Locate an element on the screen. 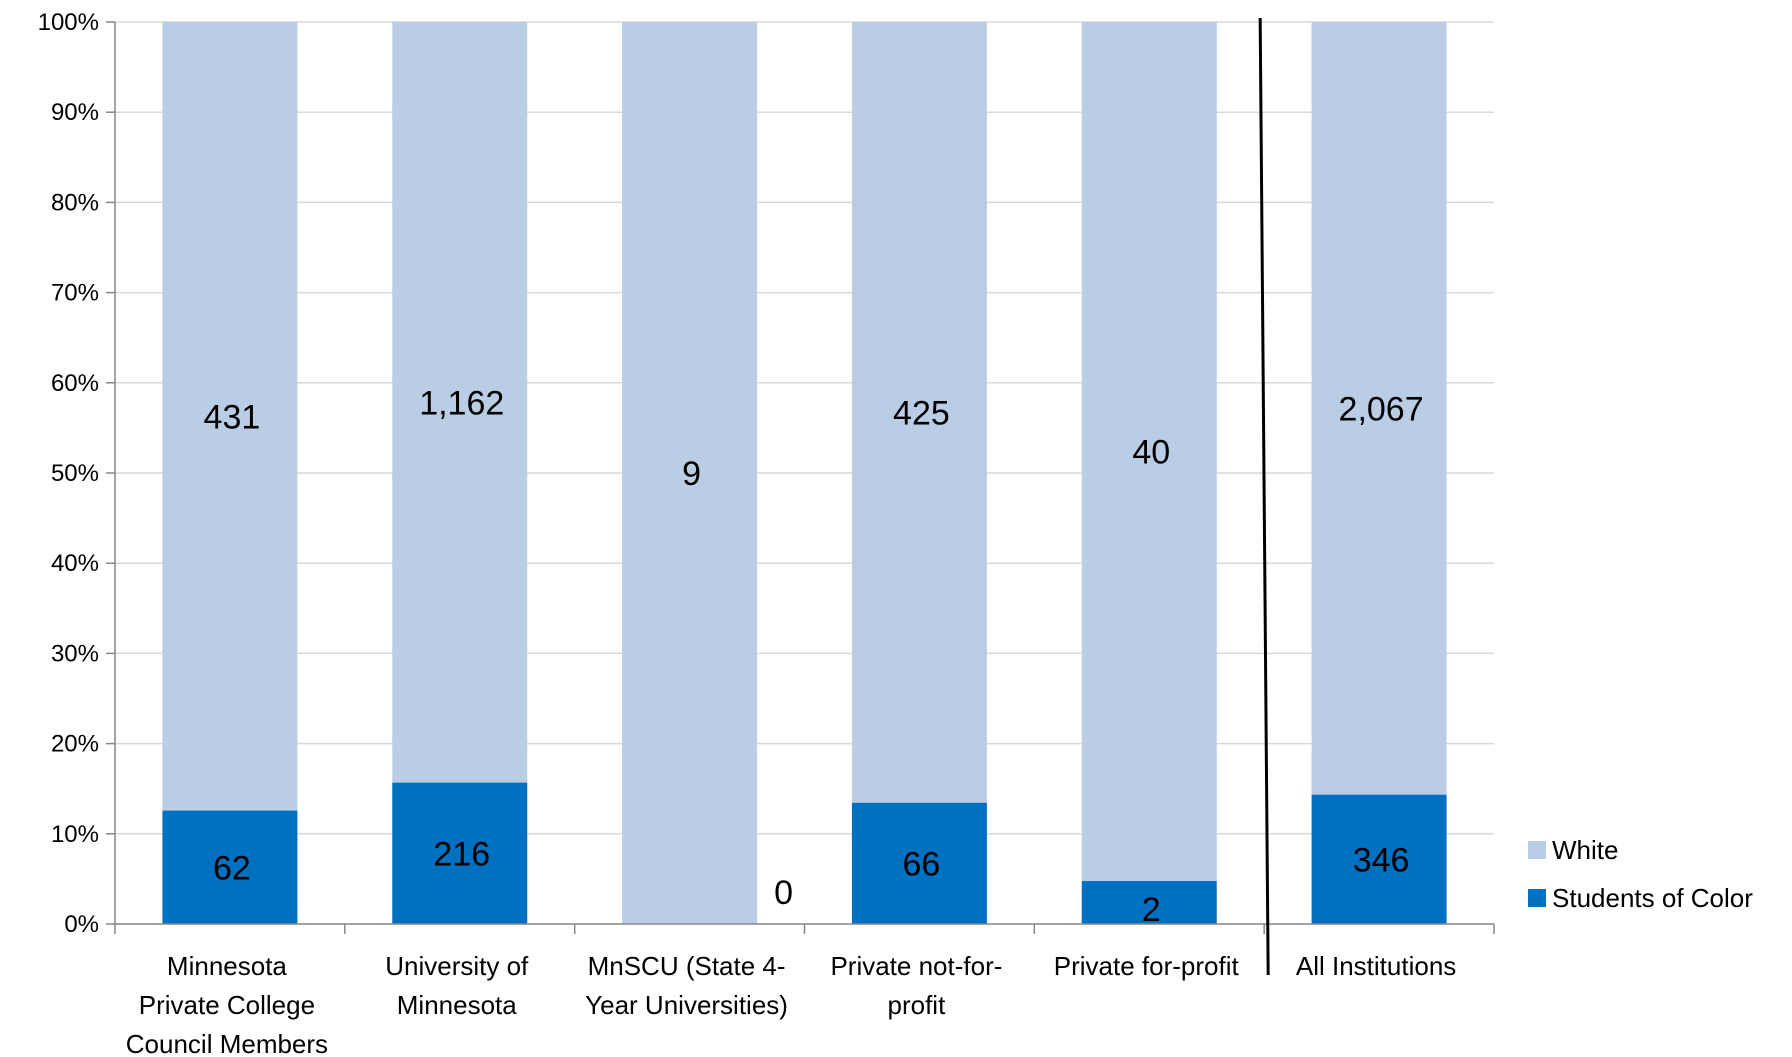 This screenshot has width=1792, height=1057. divider-line is located at coordinates (1264, 496).